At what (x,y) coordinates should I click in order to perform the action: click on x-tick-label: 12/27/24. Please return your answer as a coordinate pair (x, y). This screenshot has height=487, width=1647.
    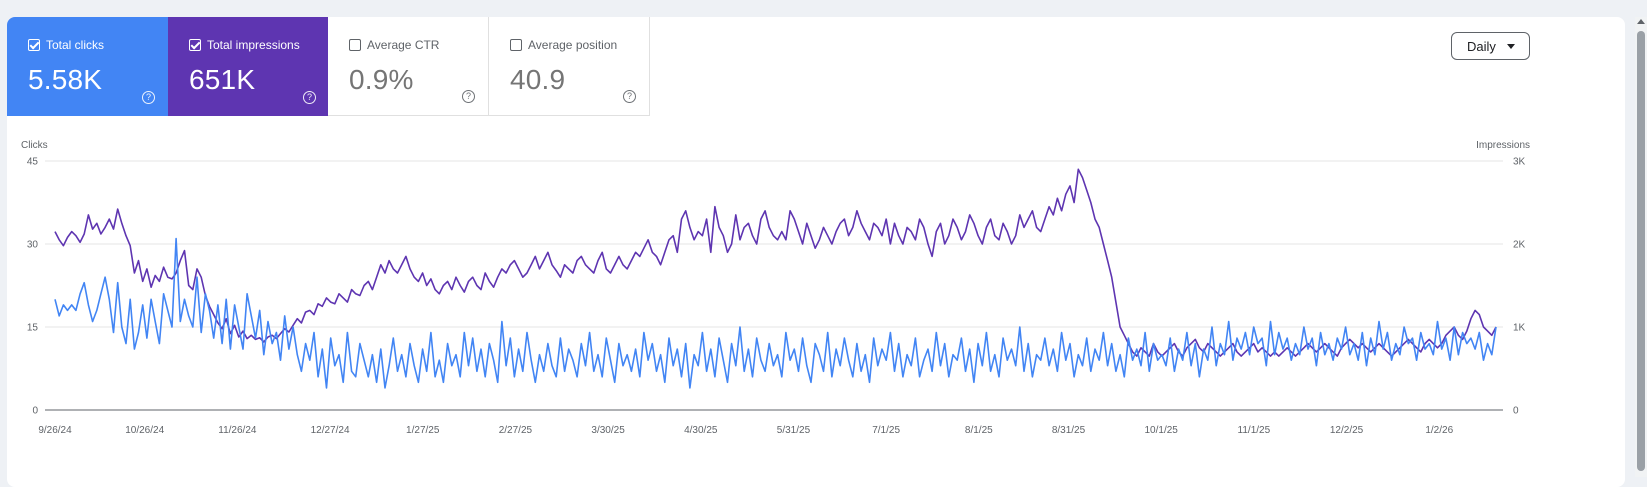
    Looking at the image, I should click on (330, 430).